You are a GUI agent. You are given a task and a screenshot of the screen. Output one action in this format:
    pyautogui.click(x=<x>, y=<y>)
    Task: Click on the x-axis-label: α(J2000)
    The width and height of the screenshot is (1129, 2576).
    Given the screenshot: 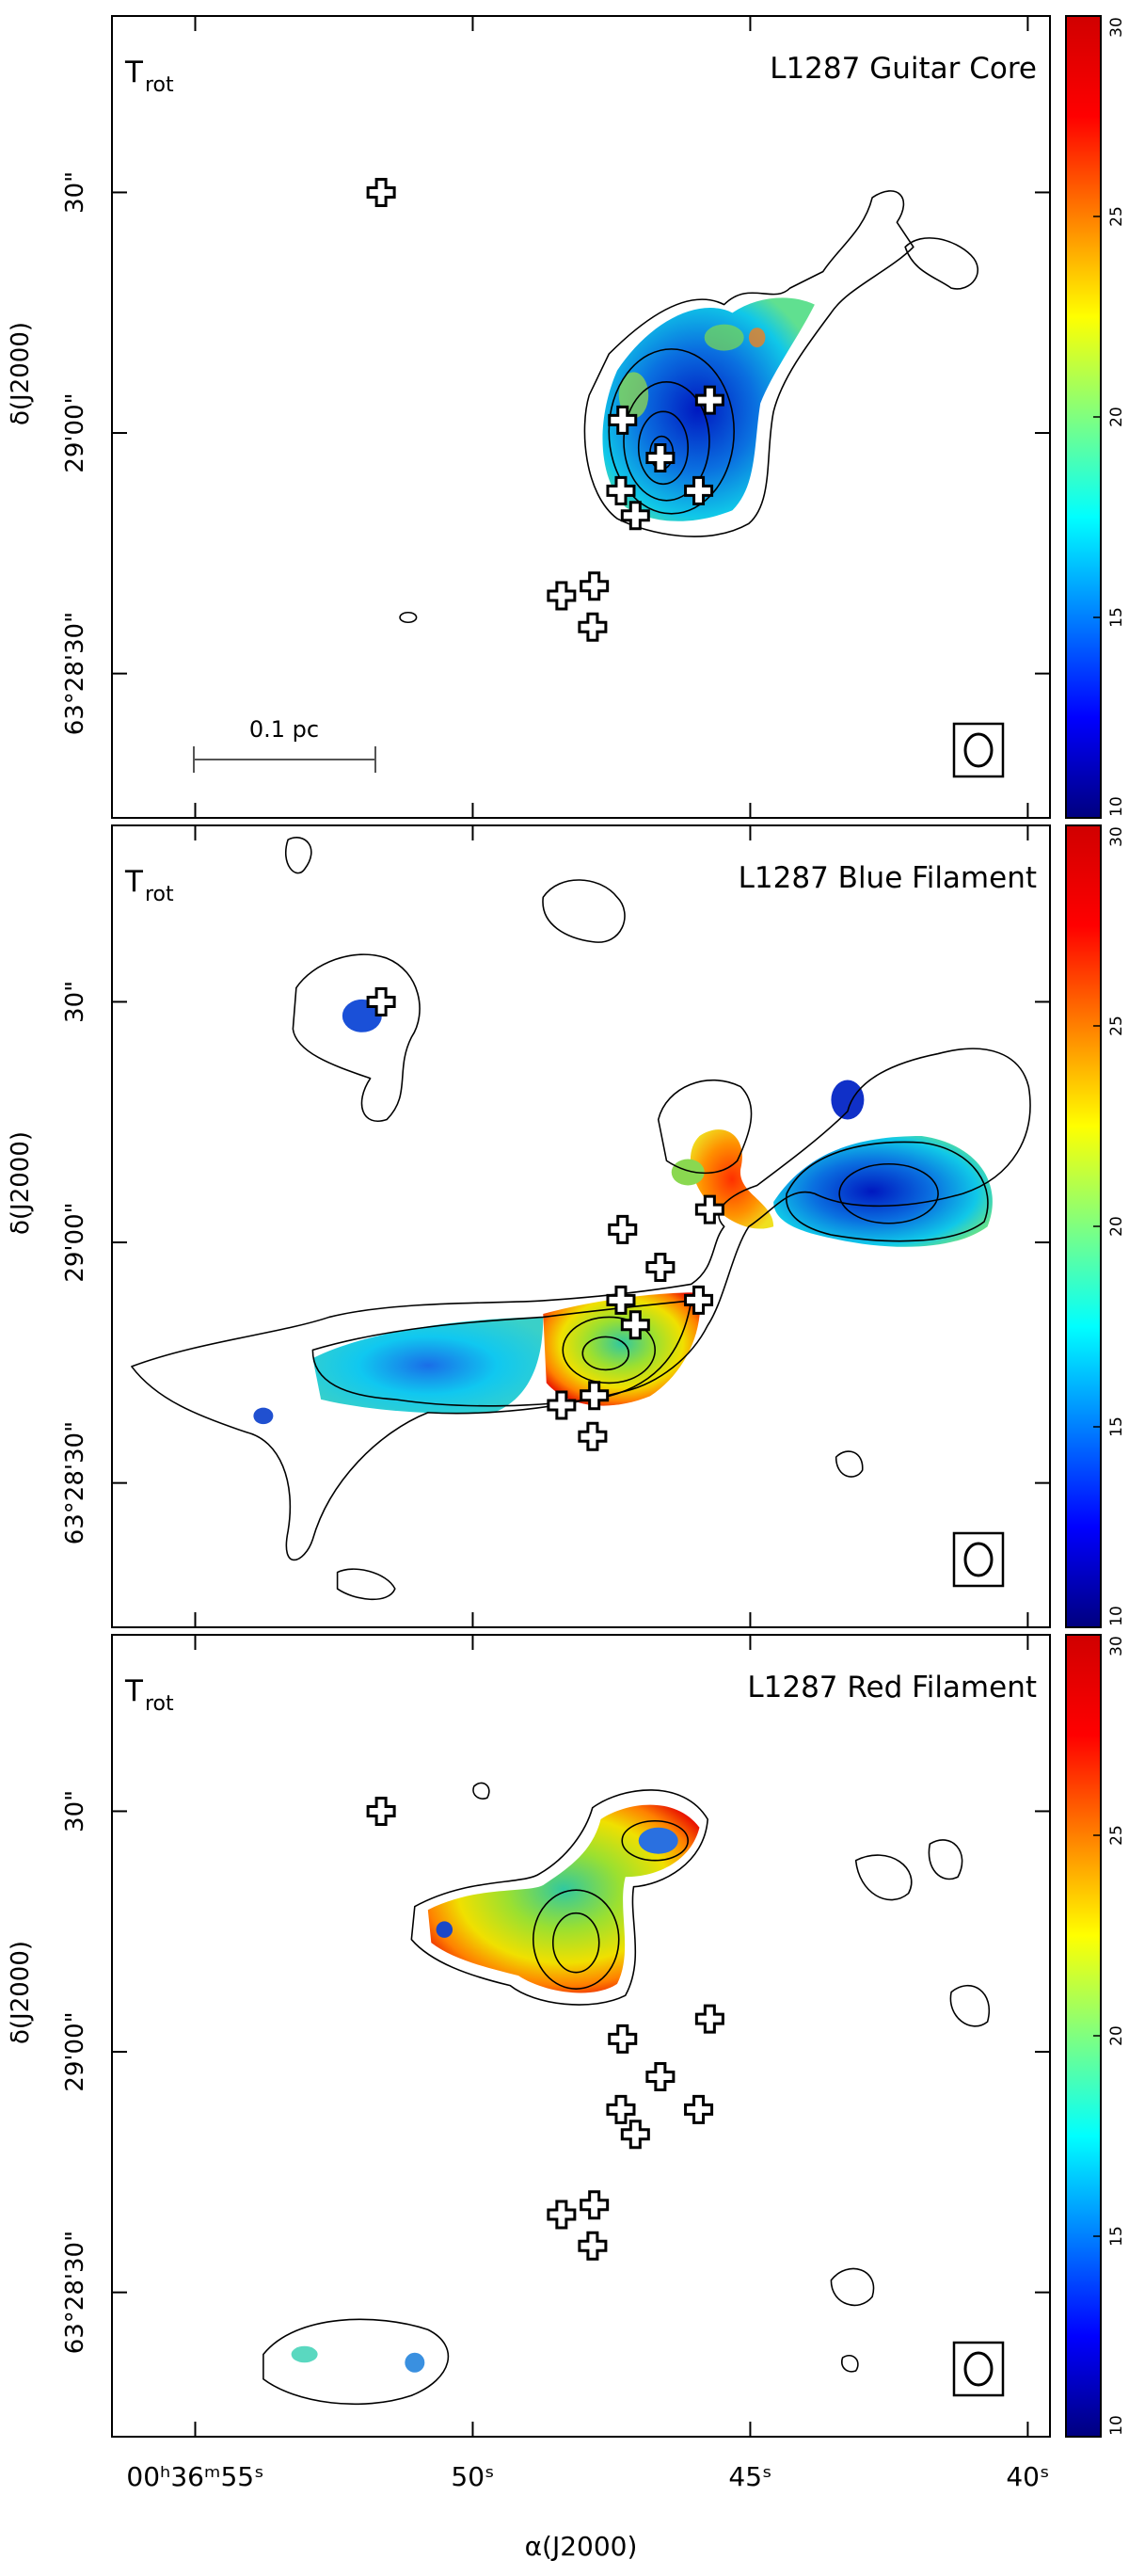 What is the action you would take?
    pyautogui.click(x=581, y=2546)
    